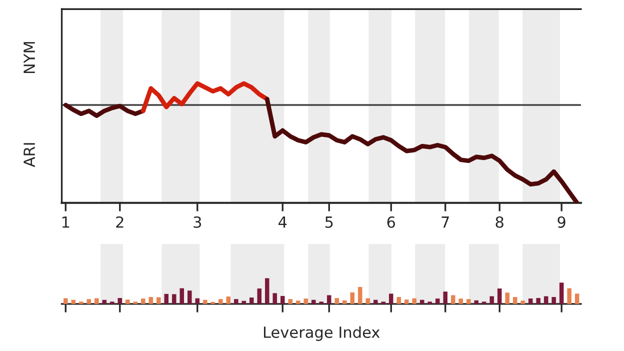 Image resolution: width=624 pixels, height=351 pixels. Describe the element at coordinates (198, 222) in the screenshot. I see `x-tick-label: 3` at that location.